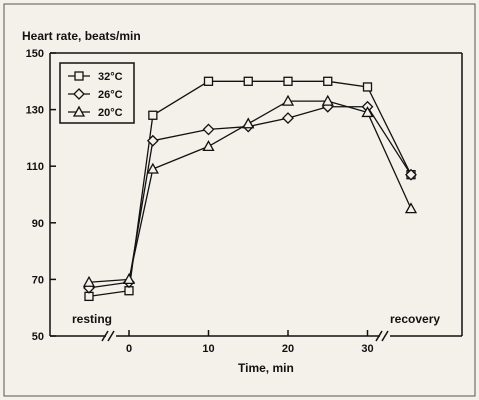  Describe the element at coordinates (288, 349) in the screenshot. I see `x-tick-label: 20` at that location.